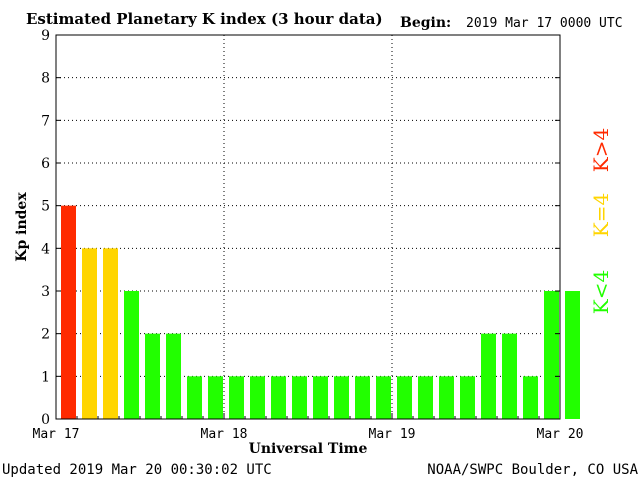  What do you see at coordinates (45, 164) in the screenshot?
I see `y-tick-label: 6` at bounding box center [45, 164].